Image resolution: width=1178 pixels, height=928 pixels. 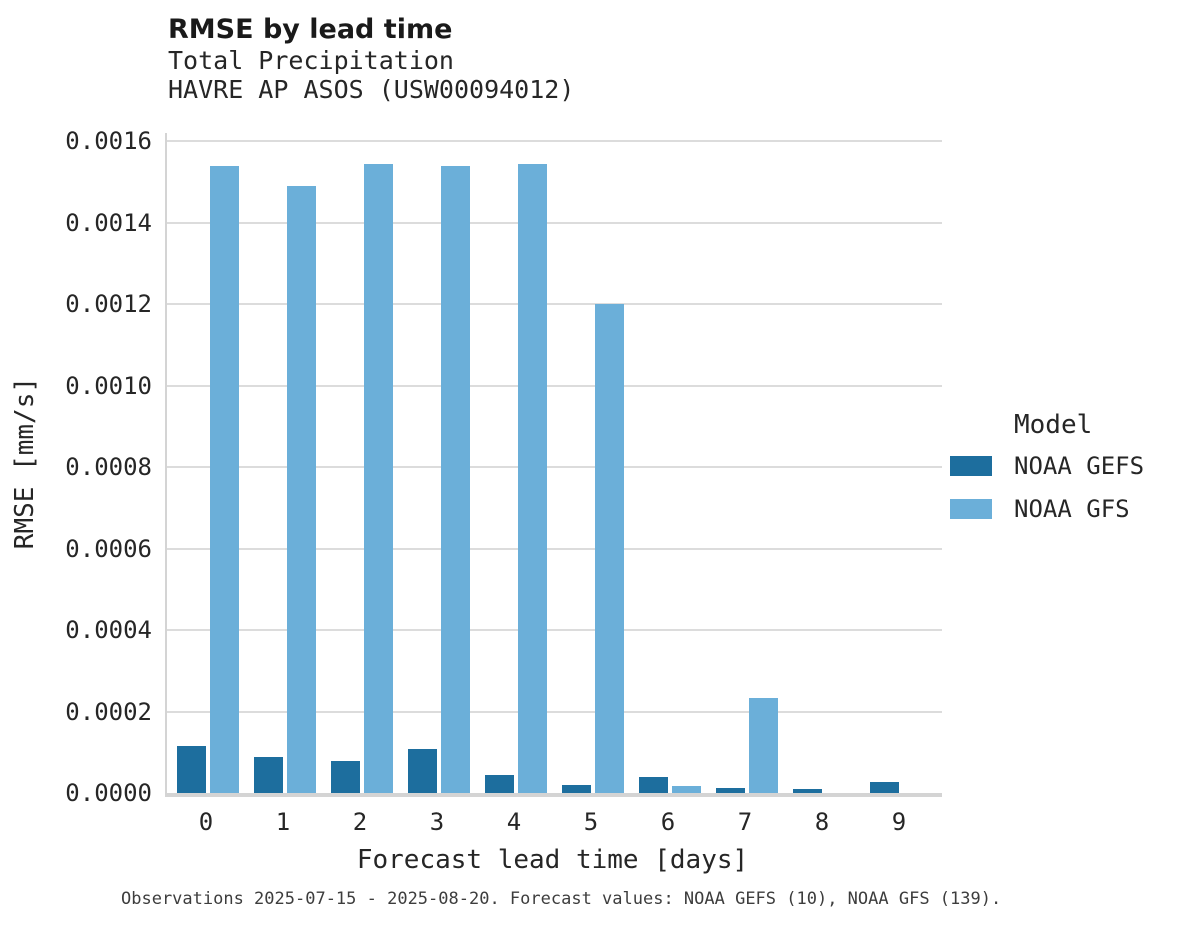 What do you see at coordinates (360, 822) in the screenshot?
I see `x-tick-label-2: 2` at bounding box center [360, 822].